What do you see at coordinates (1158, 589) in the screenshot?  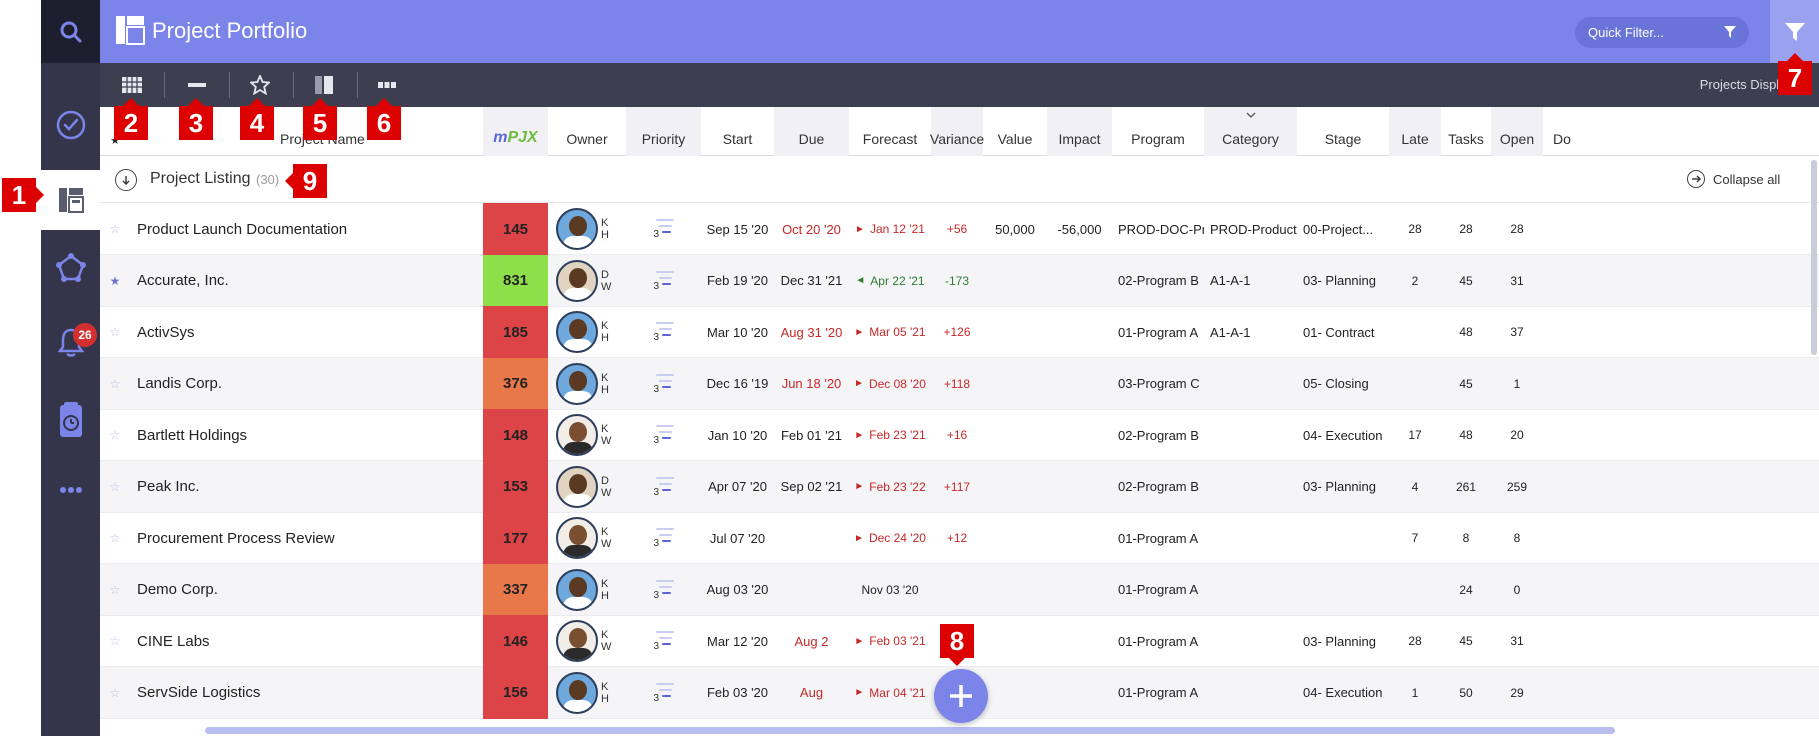 I see `program-name: 01-Program A` at bounding box center [1158, 589].